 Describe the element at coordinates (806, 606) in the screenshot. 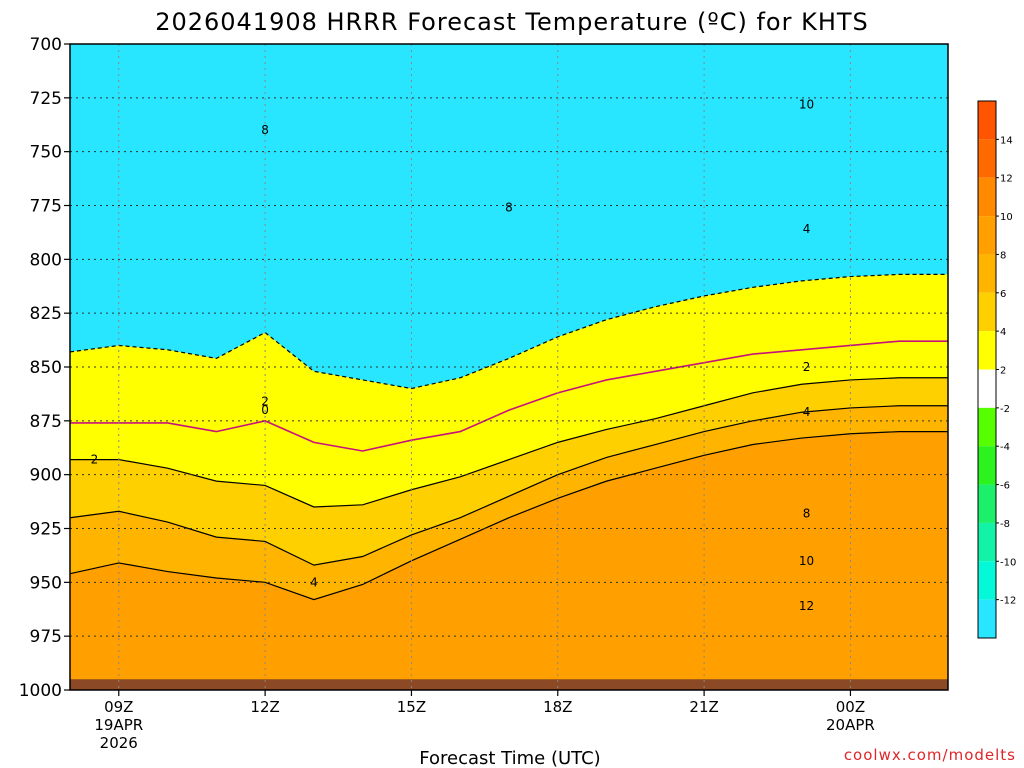

I see `contour-label: 12` at that location.